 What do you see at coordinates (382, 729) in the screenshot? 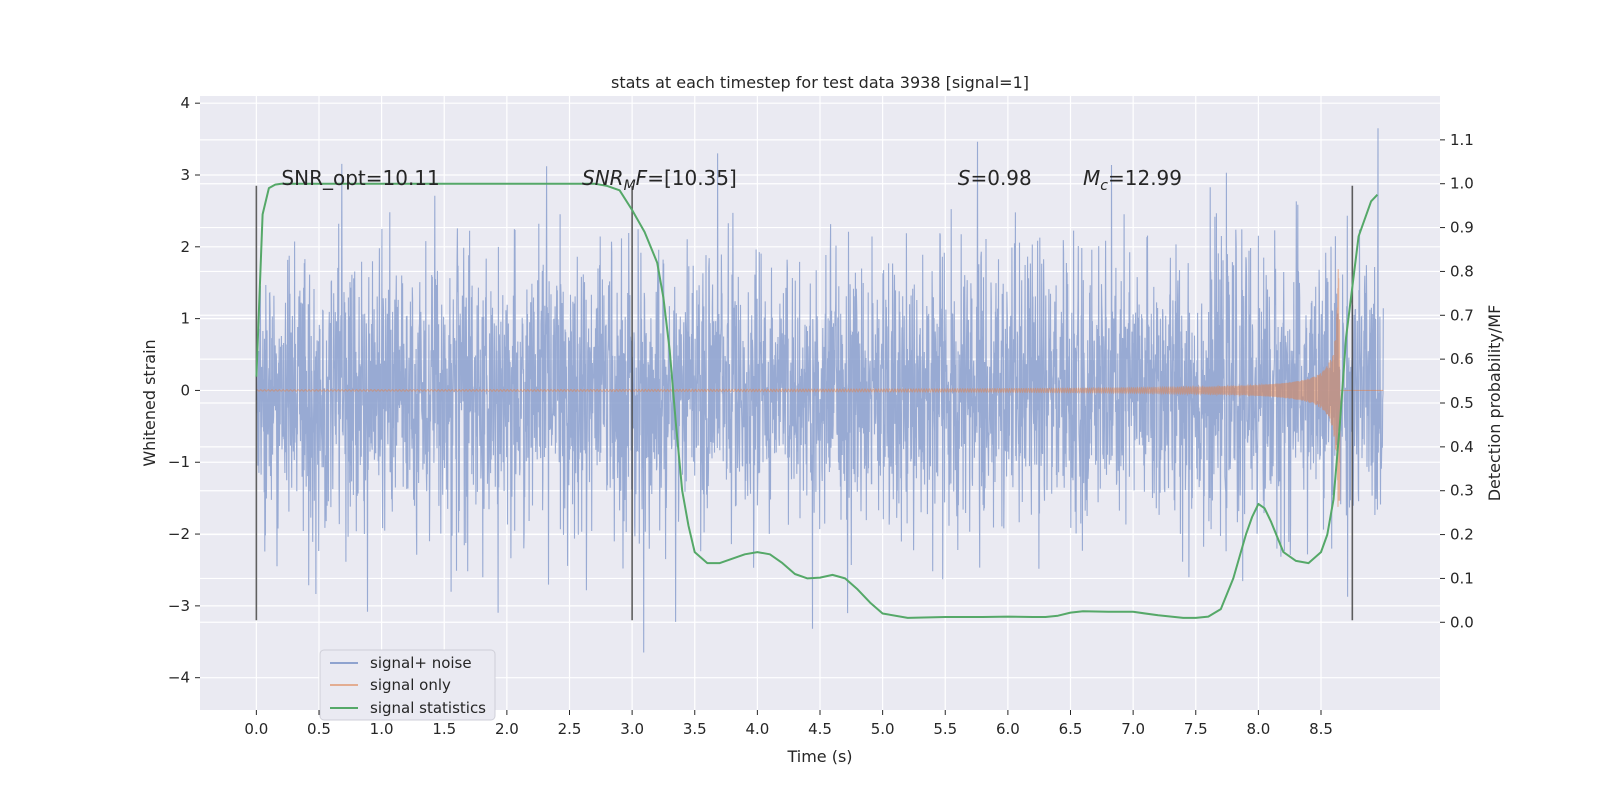
I see `x-tick-label-2: 1.0` at bounding box center [382, 729].